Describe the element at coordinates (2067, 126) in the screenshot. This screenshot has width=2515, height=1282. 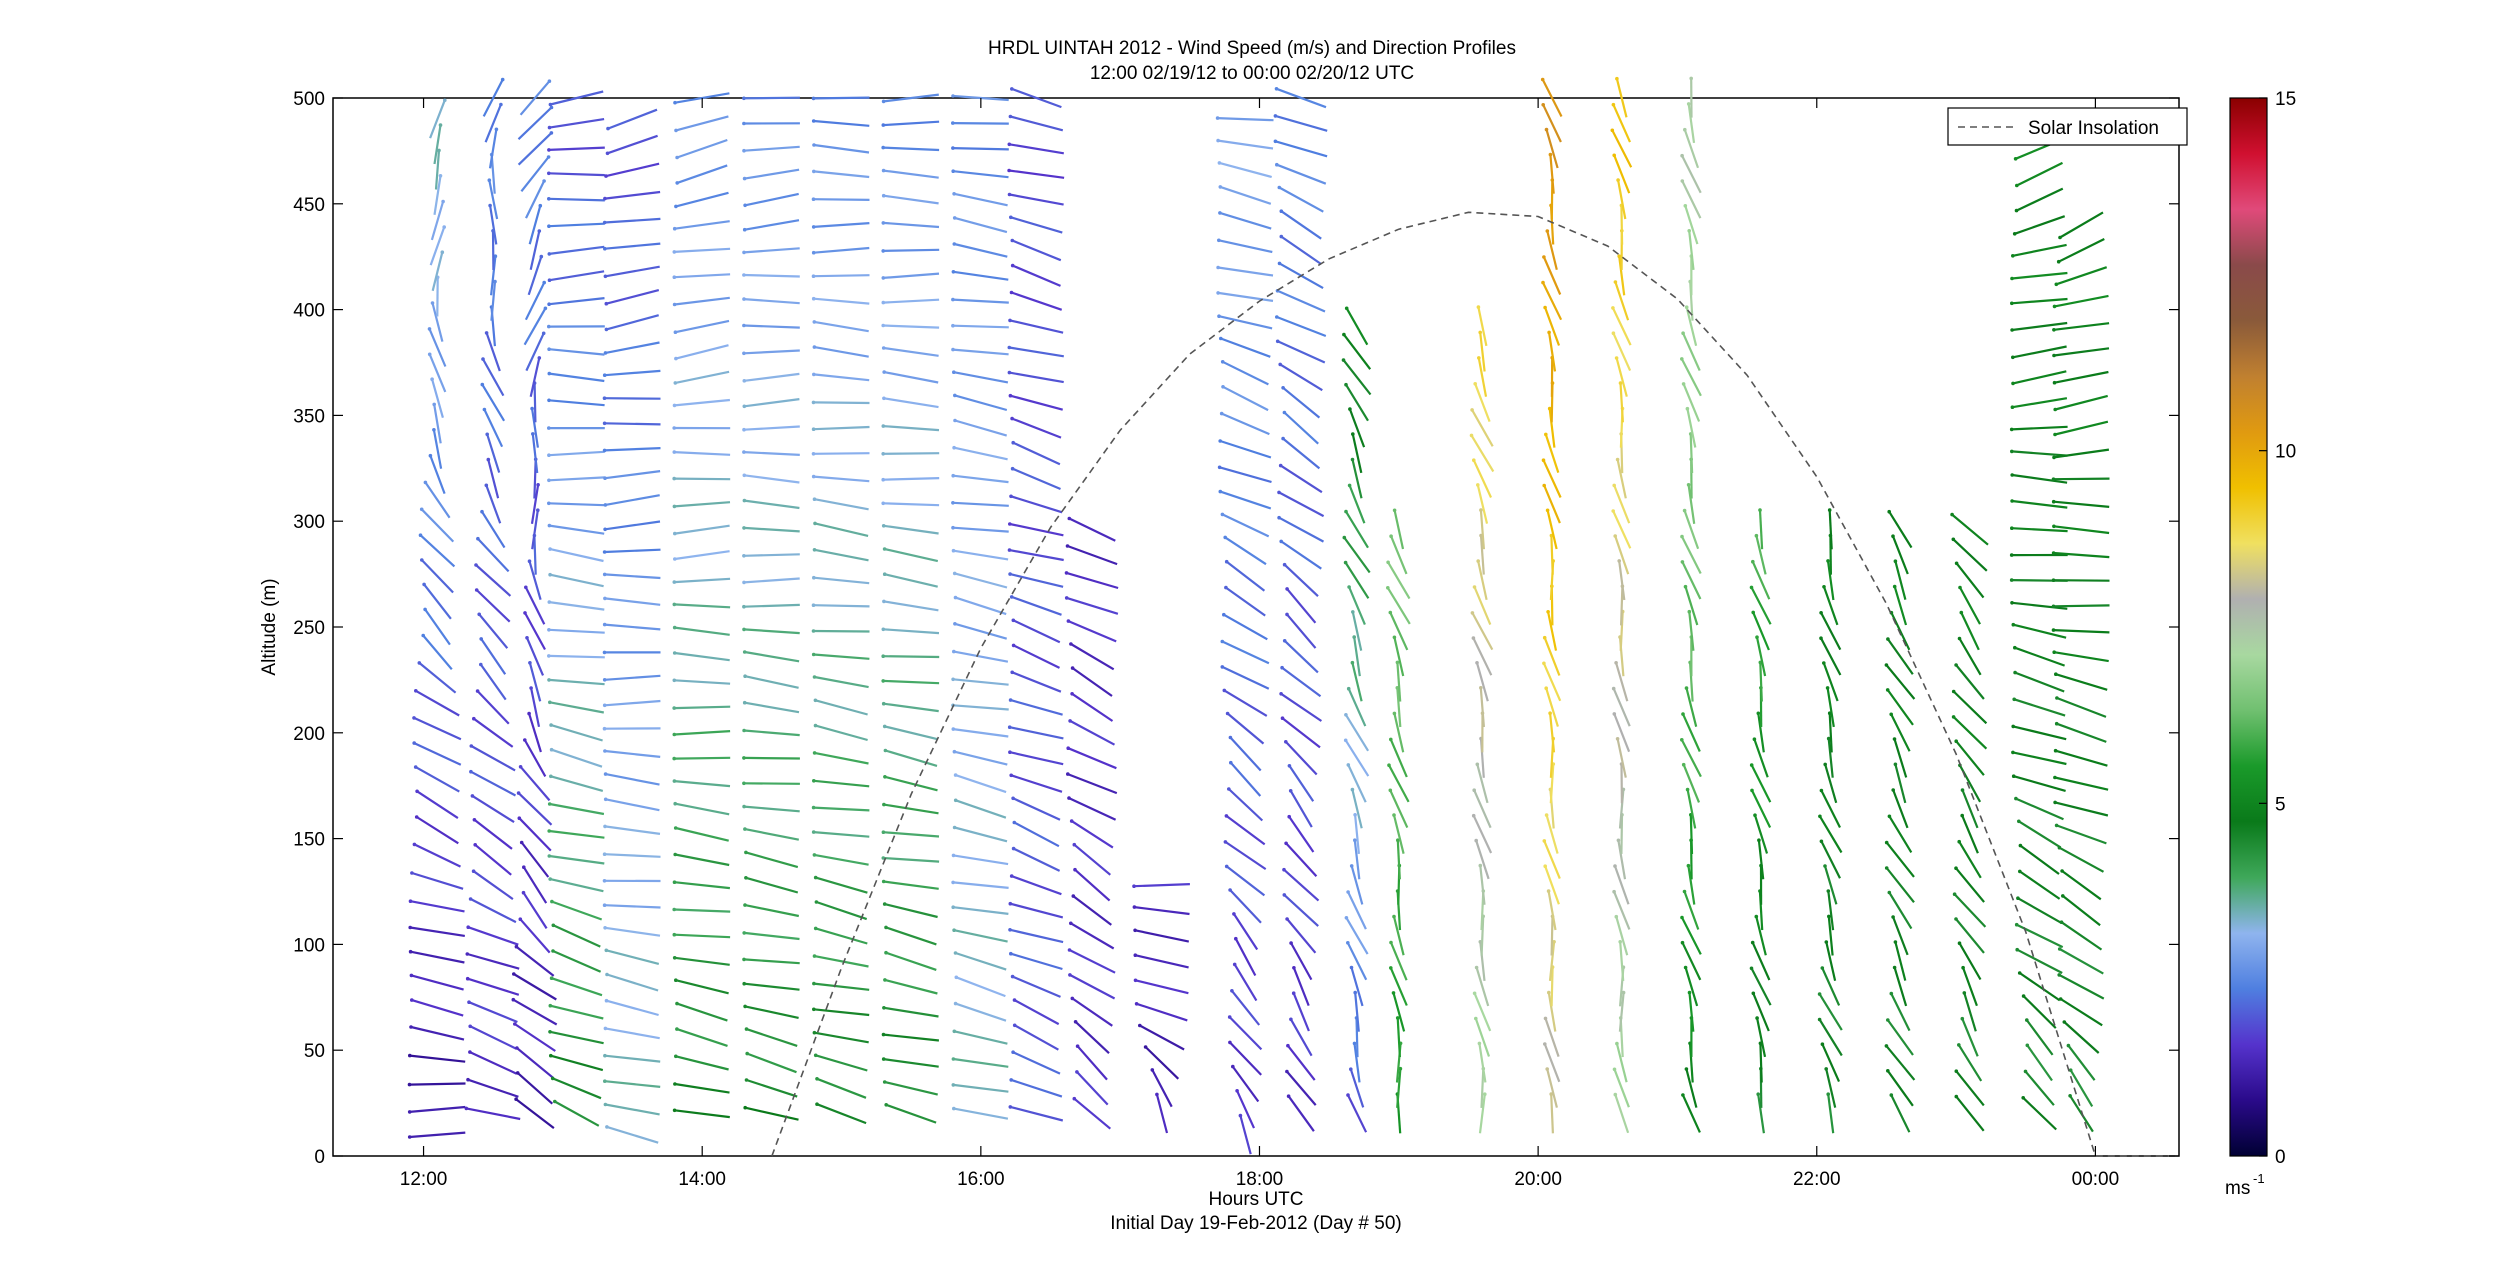
I see `legend-box: Solar Insolation` at that location.